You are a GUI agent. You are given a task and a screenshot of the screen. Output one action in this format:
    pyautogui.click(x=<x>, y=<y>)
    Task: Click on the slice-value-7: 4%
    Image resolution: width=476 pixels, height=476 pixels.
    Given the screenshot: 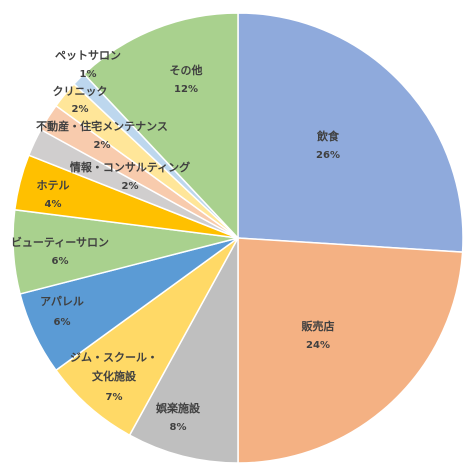 What is the action you would take?
    pyautogui.click(x=53, y=204)
    